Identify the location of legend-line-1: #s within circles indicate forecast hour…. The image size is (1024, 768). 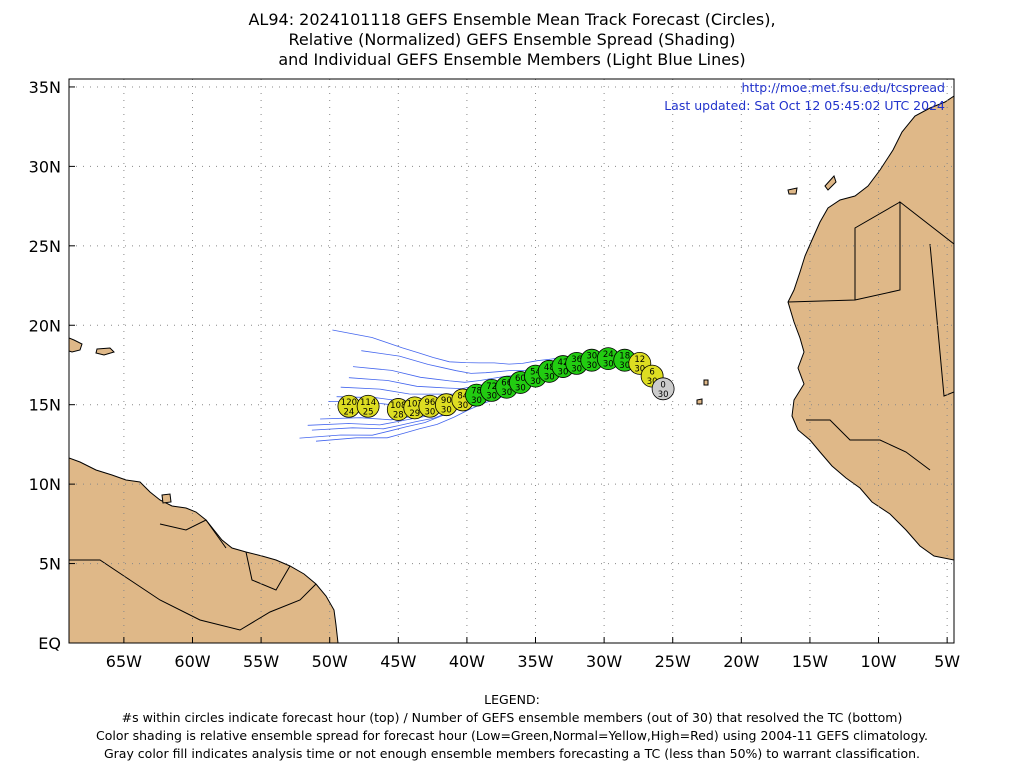
(512, 717).